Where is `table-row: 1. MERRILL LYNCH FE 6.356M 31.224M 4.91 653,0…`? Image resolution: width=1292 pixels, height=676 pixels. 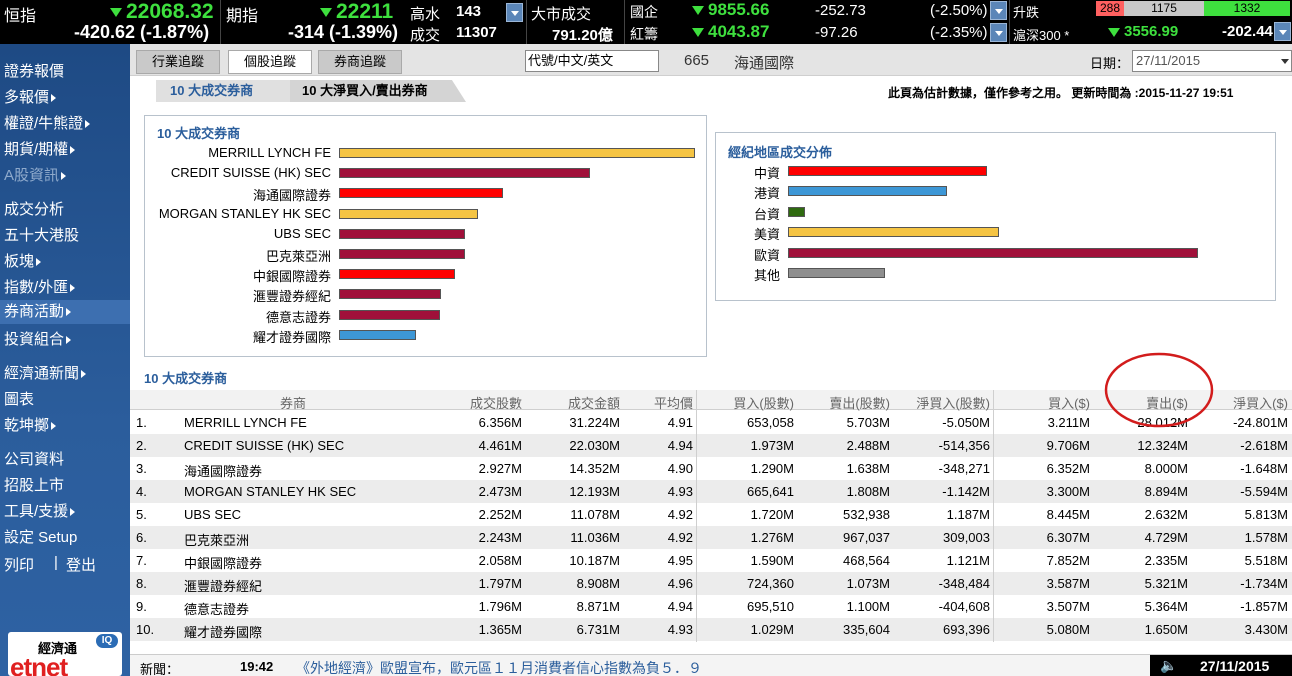
table-row: 1. MERRILL LYNCH FE 6.356M 31.224M 4.91 653,0… is located at coordinates (711, 422).